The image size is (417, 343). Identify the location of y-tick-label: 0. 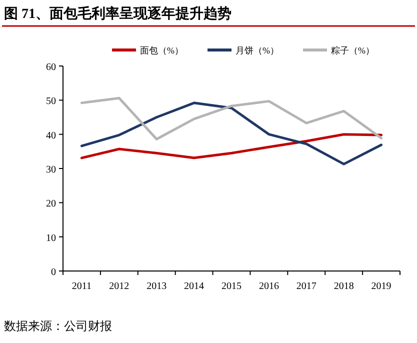
(53, 272).